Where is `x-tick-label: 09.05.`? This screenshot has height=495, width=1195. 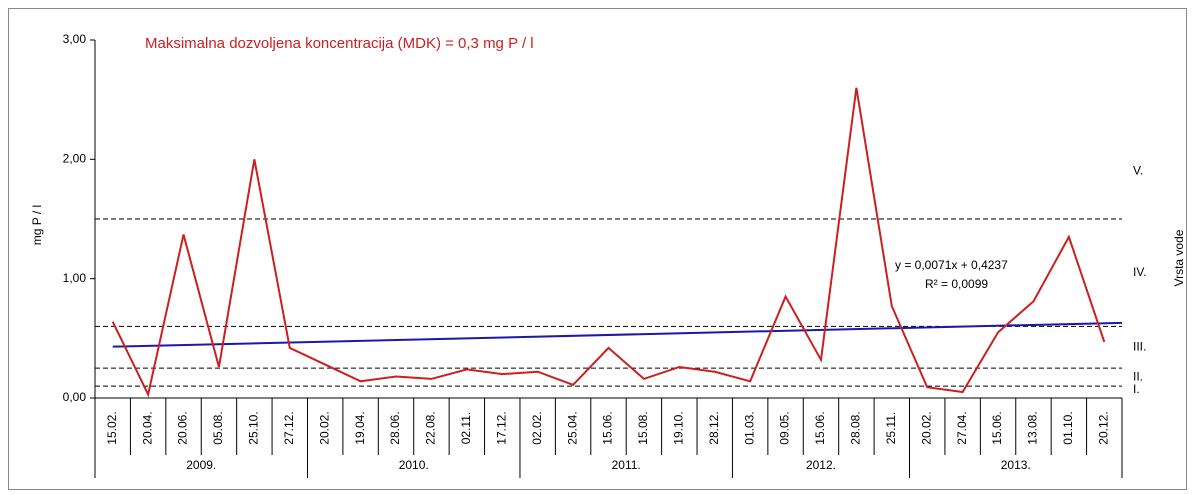 x-tick-label: 09.05. is located at coordinates (785, 427).